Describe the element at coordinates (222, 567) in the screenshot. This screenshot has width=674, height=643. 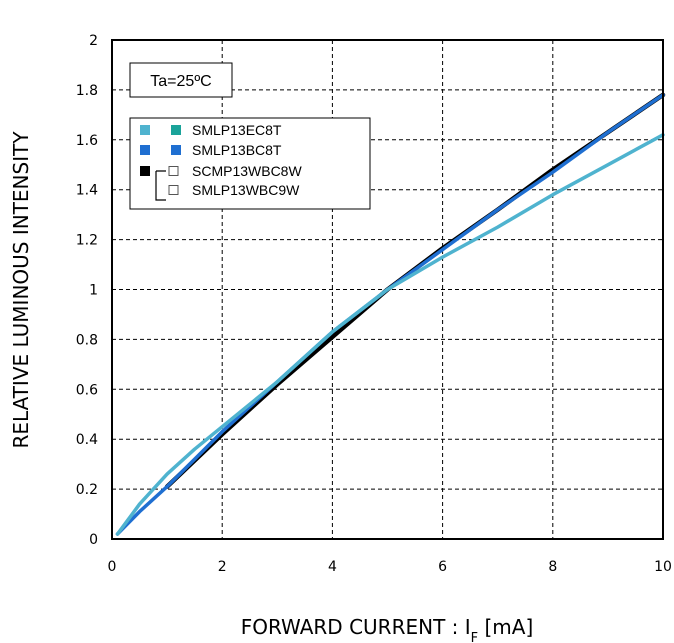
I see `x-tick-label: 2` at that location.